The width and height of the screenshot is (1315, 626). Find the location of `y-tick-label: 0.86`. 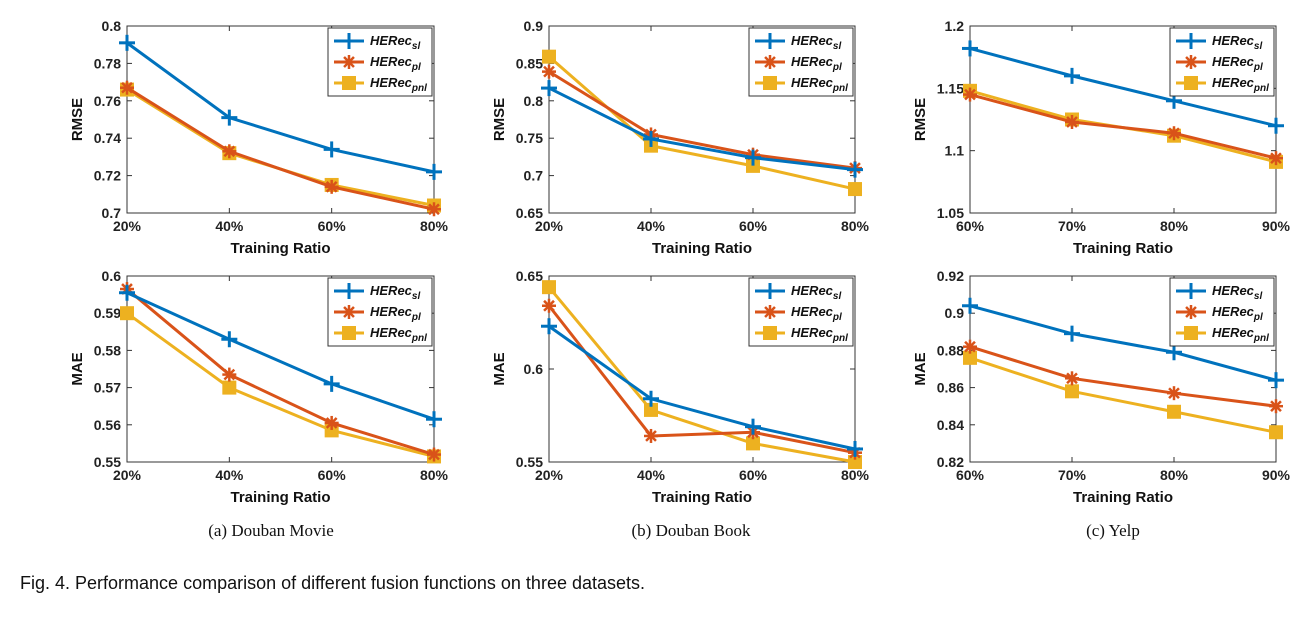

y-tick-label: 0.86 is located at coordinates (950, 388).